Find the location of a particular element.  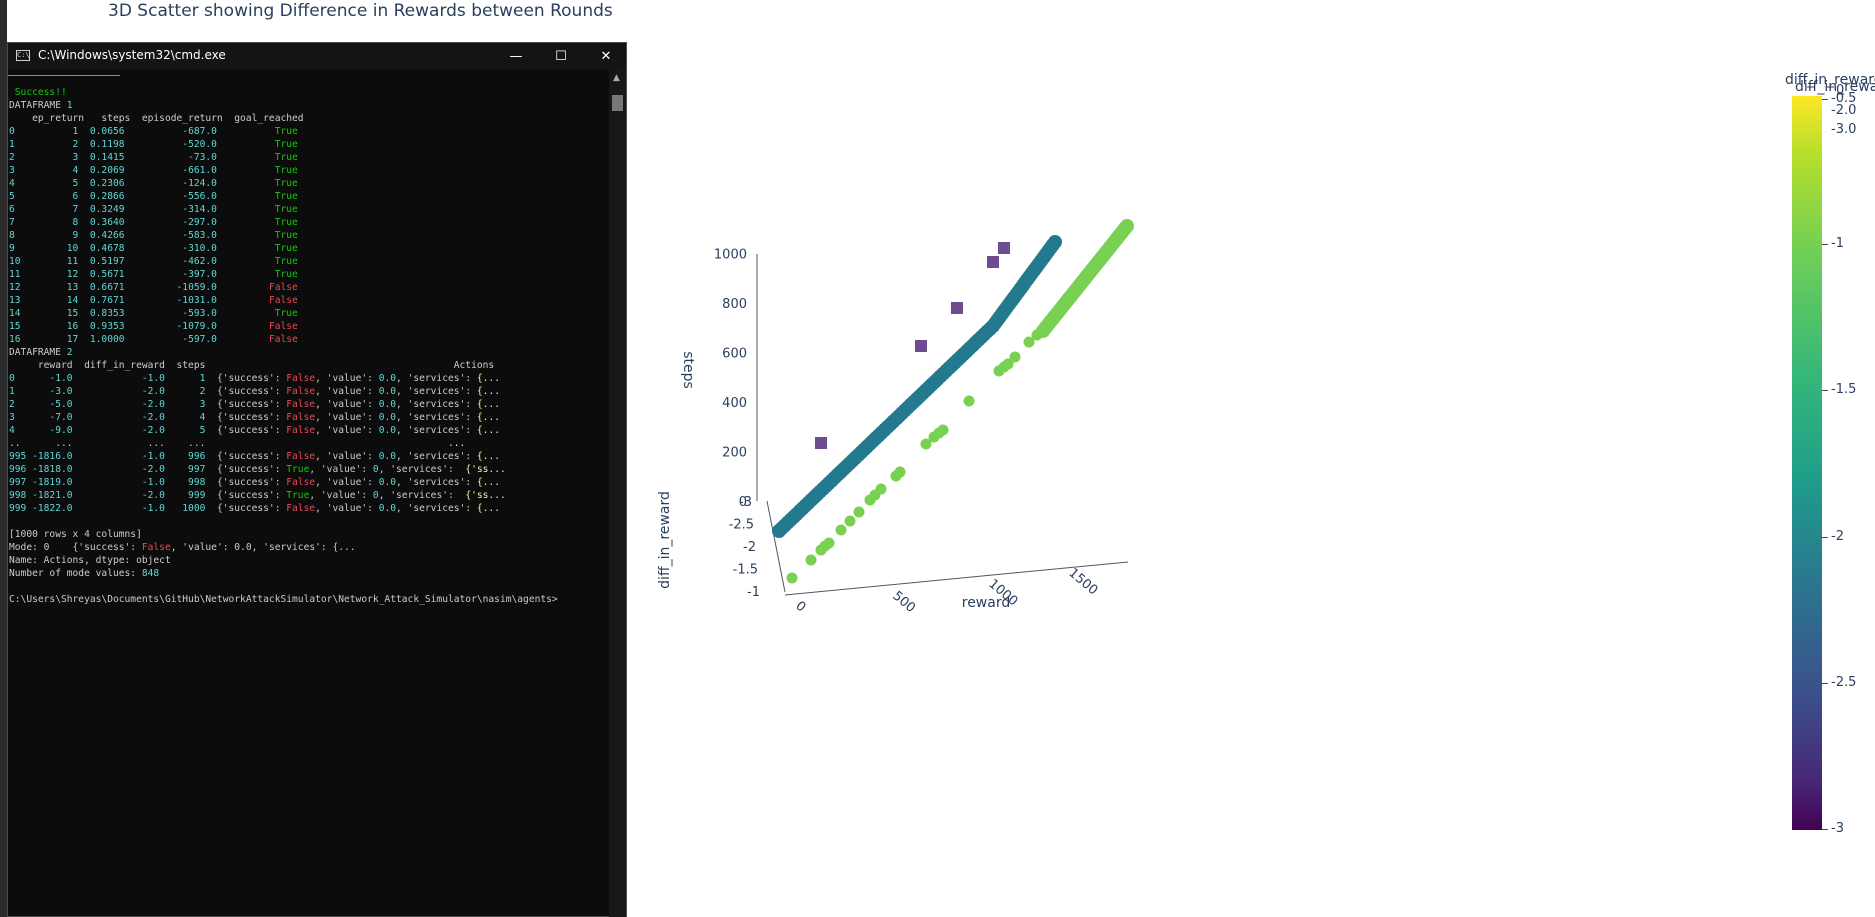

dataframe-2-header: reward diff_in_reward steps Actions is located at coordinates (252, 365).